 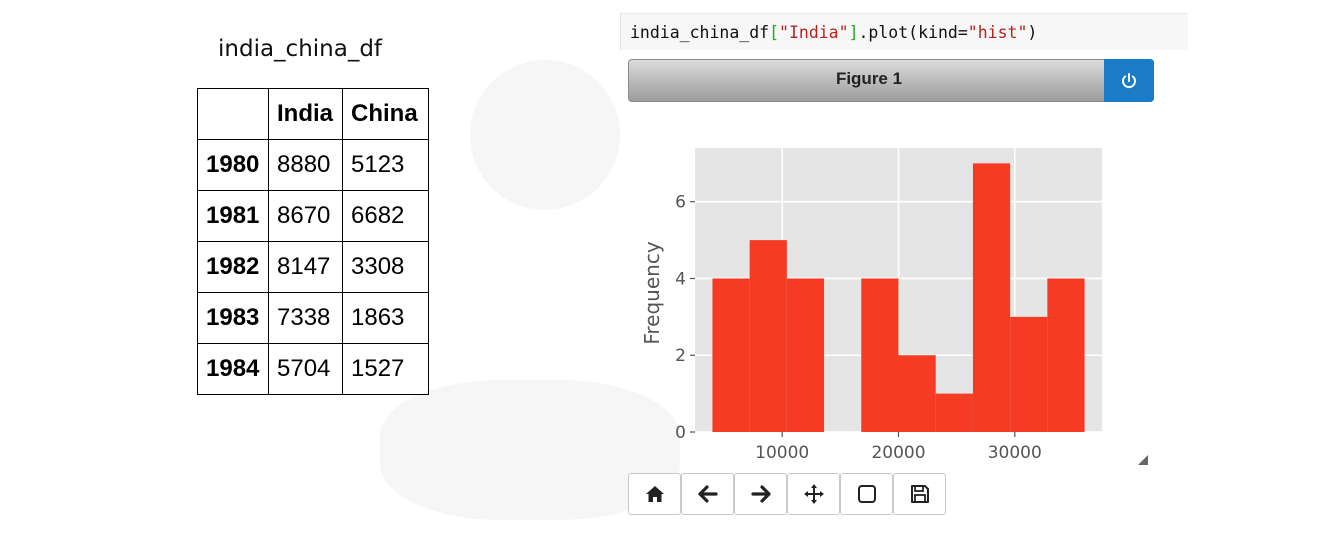 I want to click on back-button, so click(x=707, y=494).